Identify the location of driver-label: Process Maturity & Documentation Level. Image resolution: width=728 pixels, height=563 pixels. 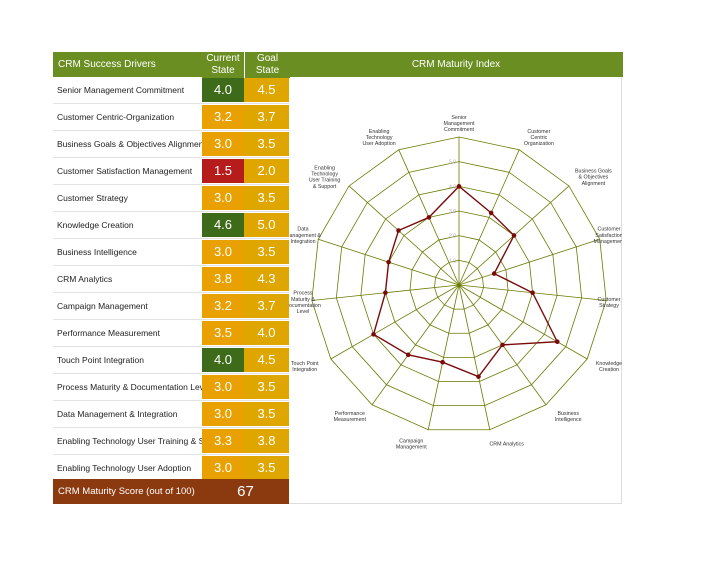
(129, 387).